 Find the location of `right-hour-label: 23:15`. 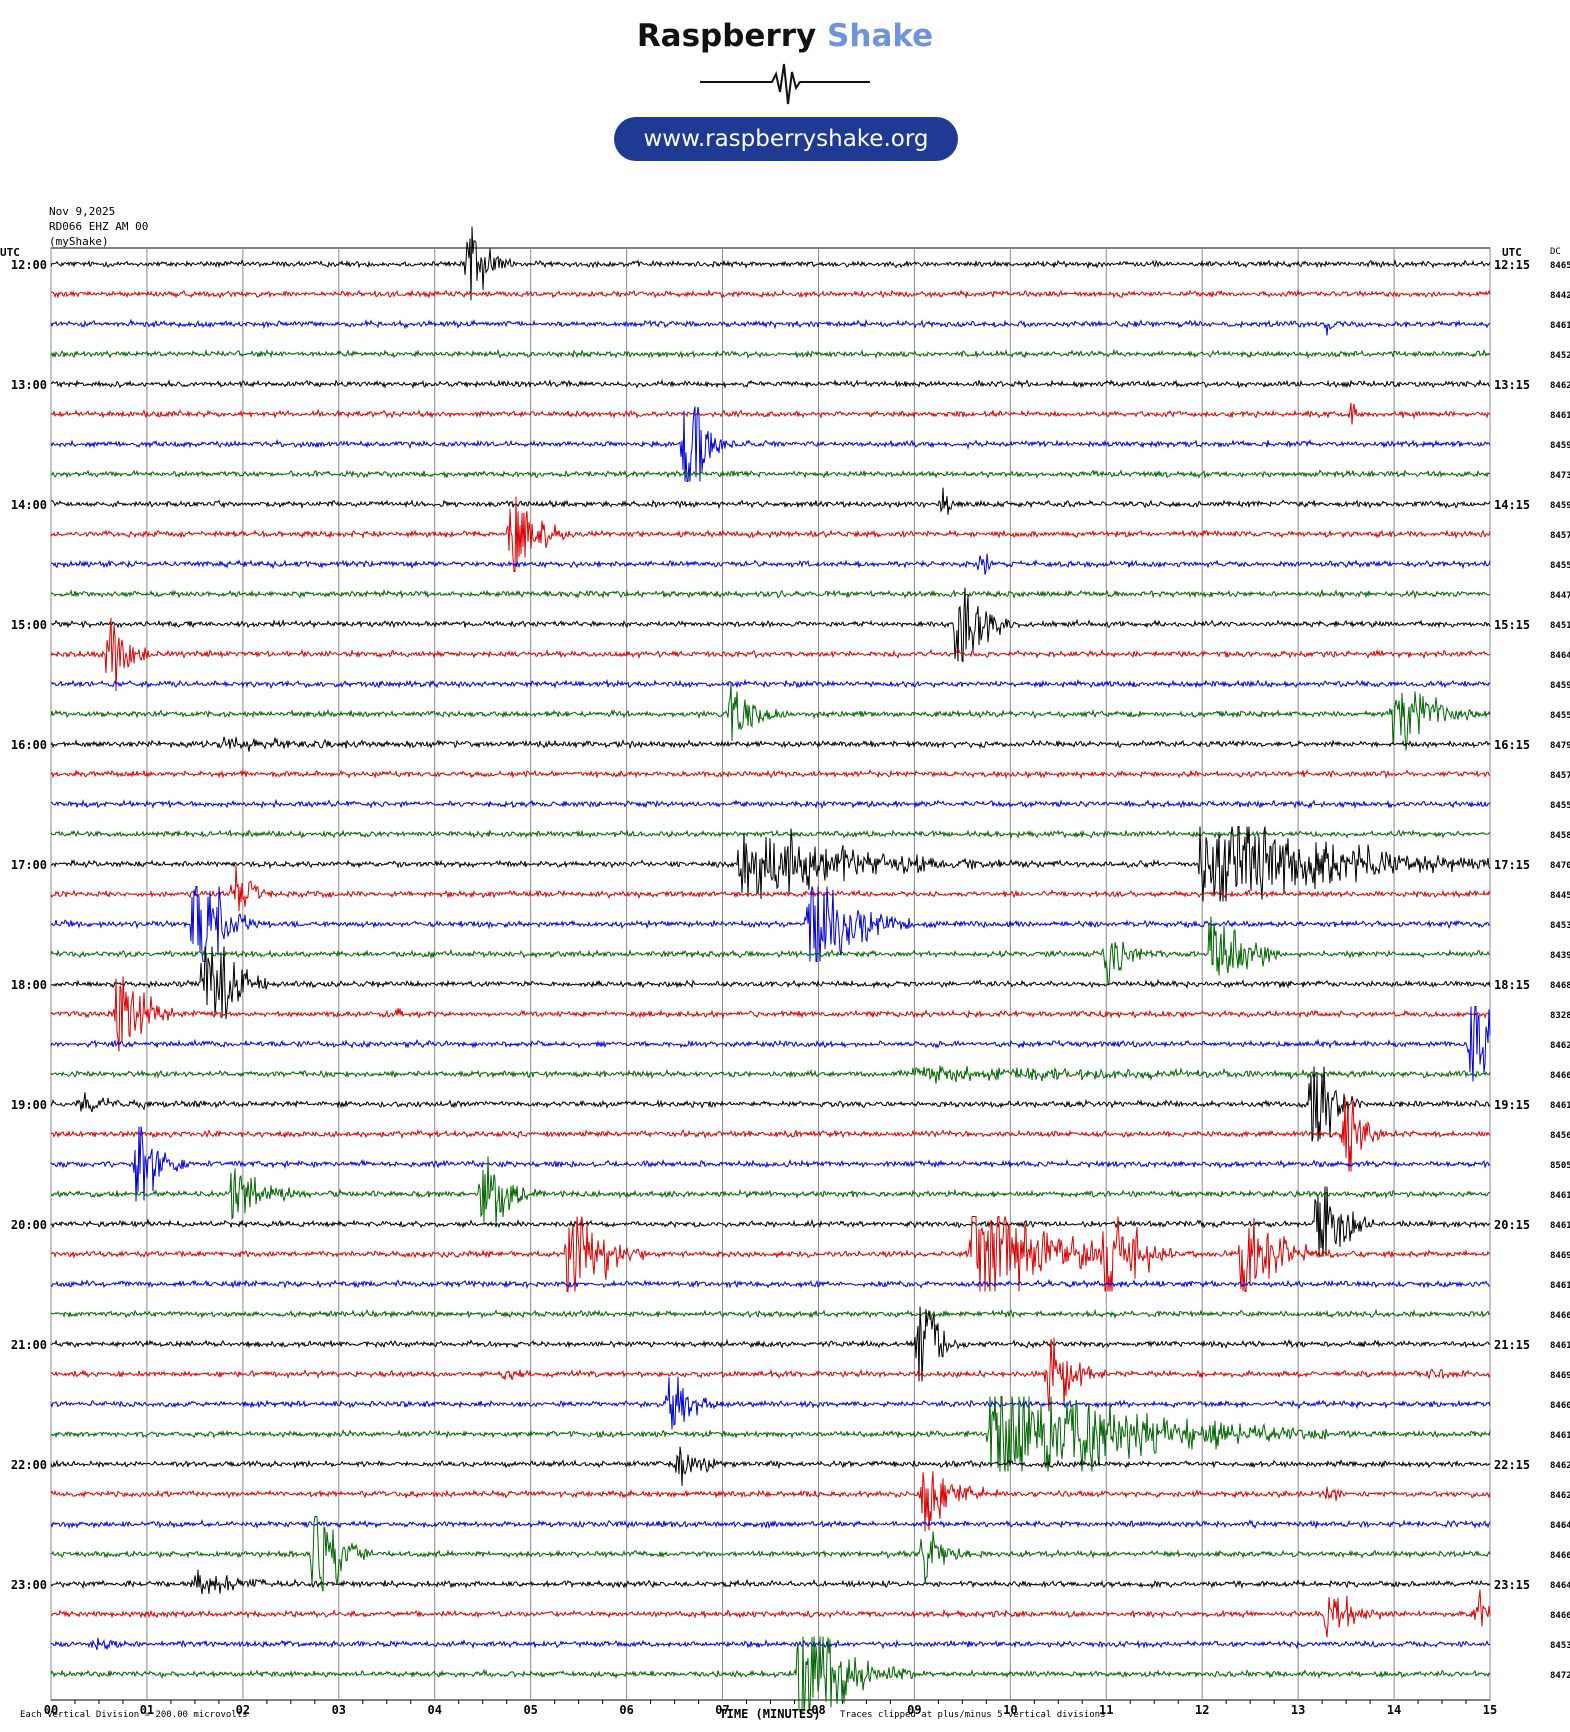

right-hour-label: 23:15 is located at coordinates (1512, 1585).